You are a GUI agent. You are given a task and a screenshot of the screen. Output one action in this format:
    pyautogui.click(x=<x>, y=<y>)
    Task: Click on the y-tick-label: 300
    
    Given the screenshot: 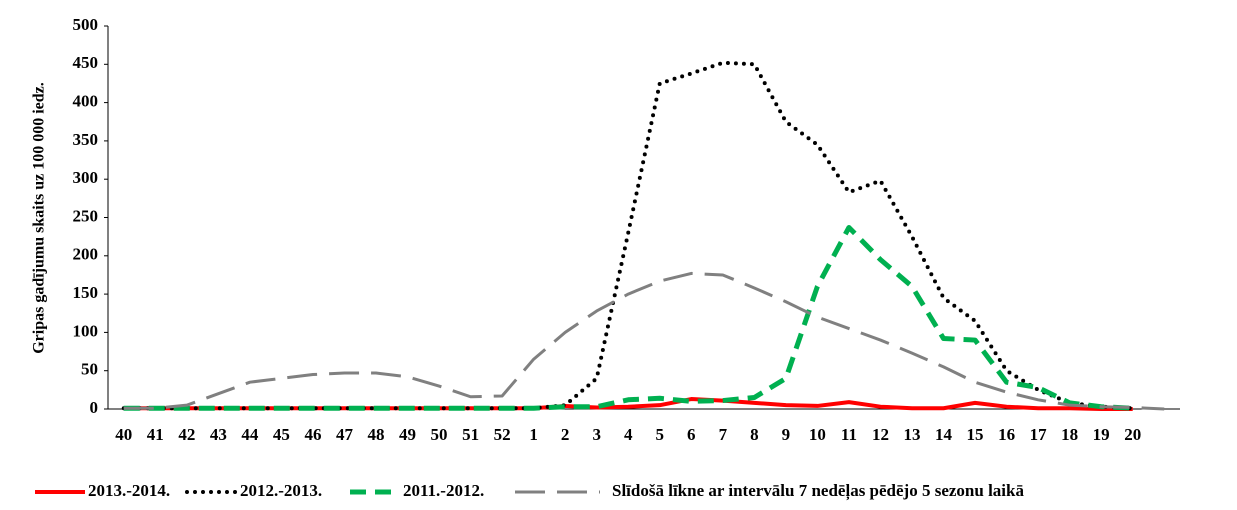 What is the action you would take?
    pyautogui.click(x=86, y=177)
    